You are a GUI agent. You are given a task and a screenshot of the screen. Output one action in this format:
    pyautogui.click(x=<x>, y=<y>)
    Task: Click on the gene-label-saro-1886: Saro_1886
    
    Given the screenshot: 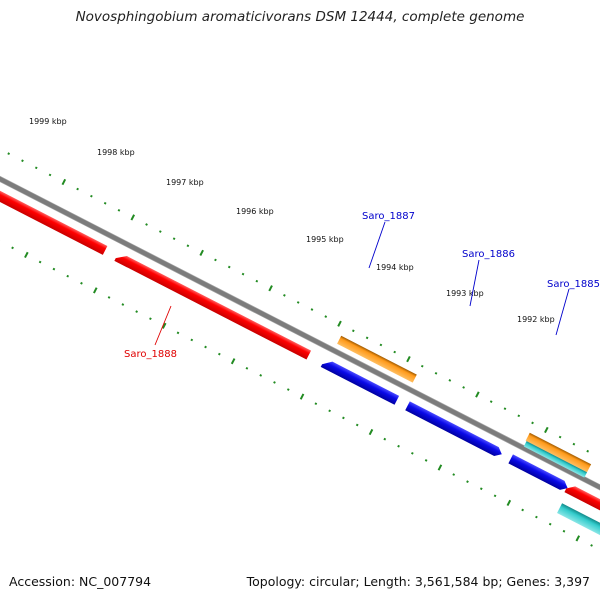 What is the action you would take?
    pyautogui.click(x=488, y=254)
    